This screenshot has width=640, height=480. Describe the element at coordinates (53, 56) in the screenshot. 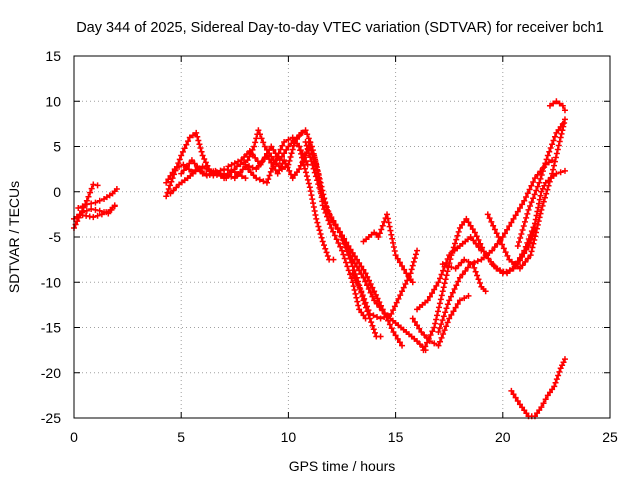

I see `y-tick-label: 15` at that location.